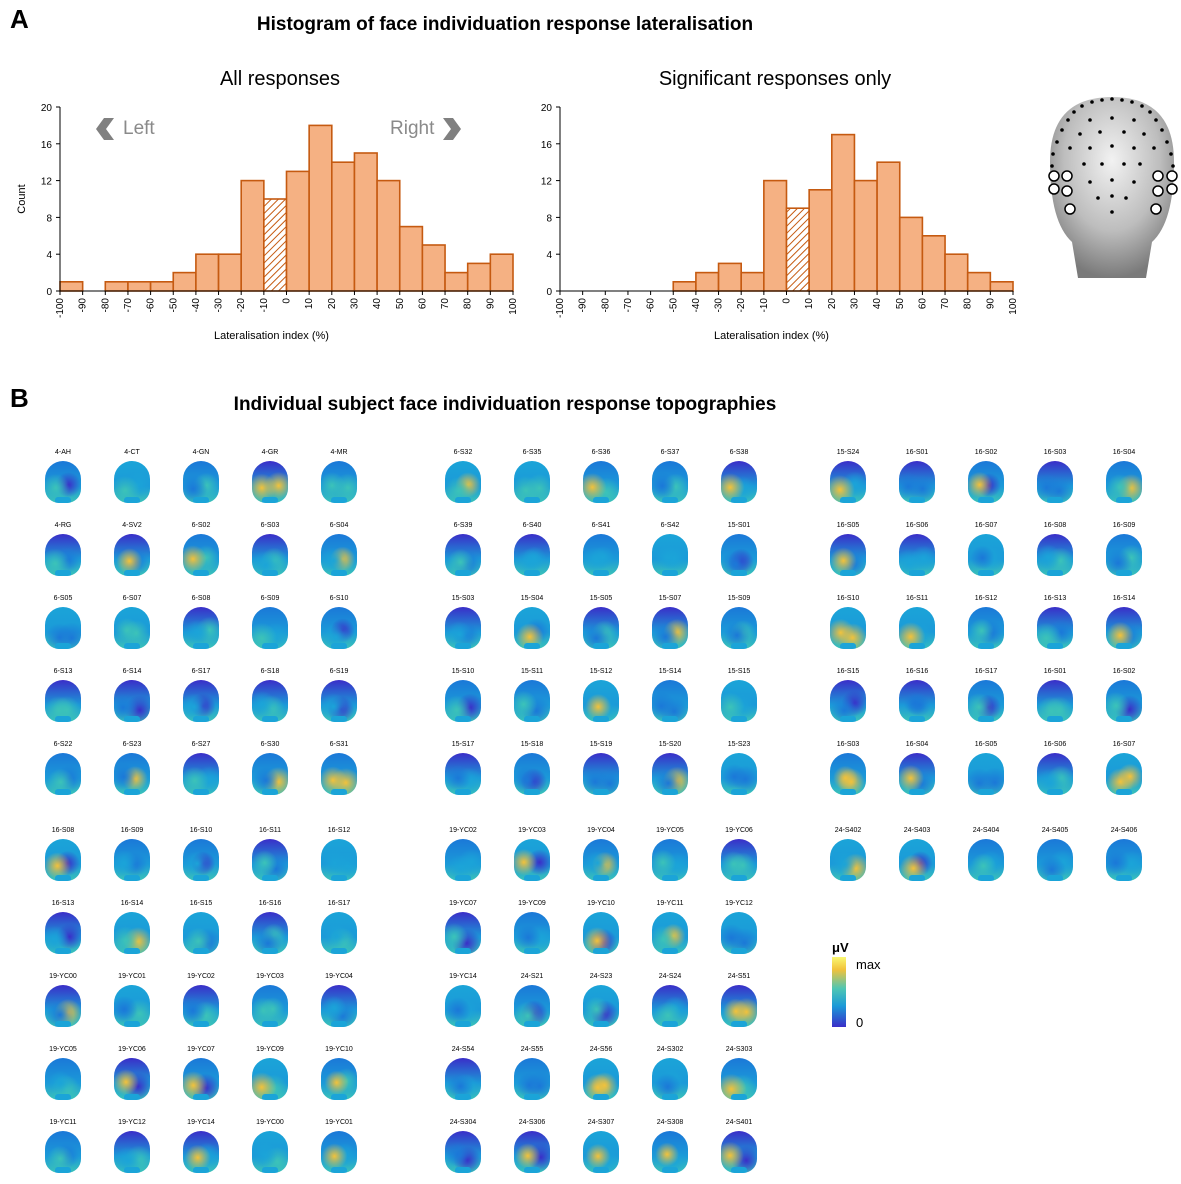  Describe the element at coordinates (696, 305) in the screenshot. I see `x-tick-label: -40` at that location.